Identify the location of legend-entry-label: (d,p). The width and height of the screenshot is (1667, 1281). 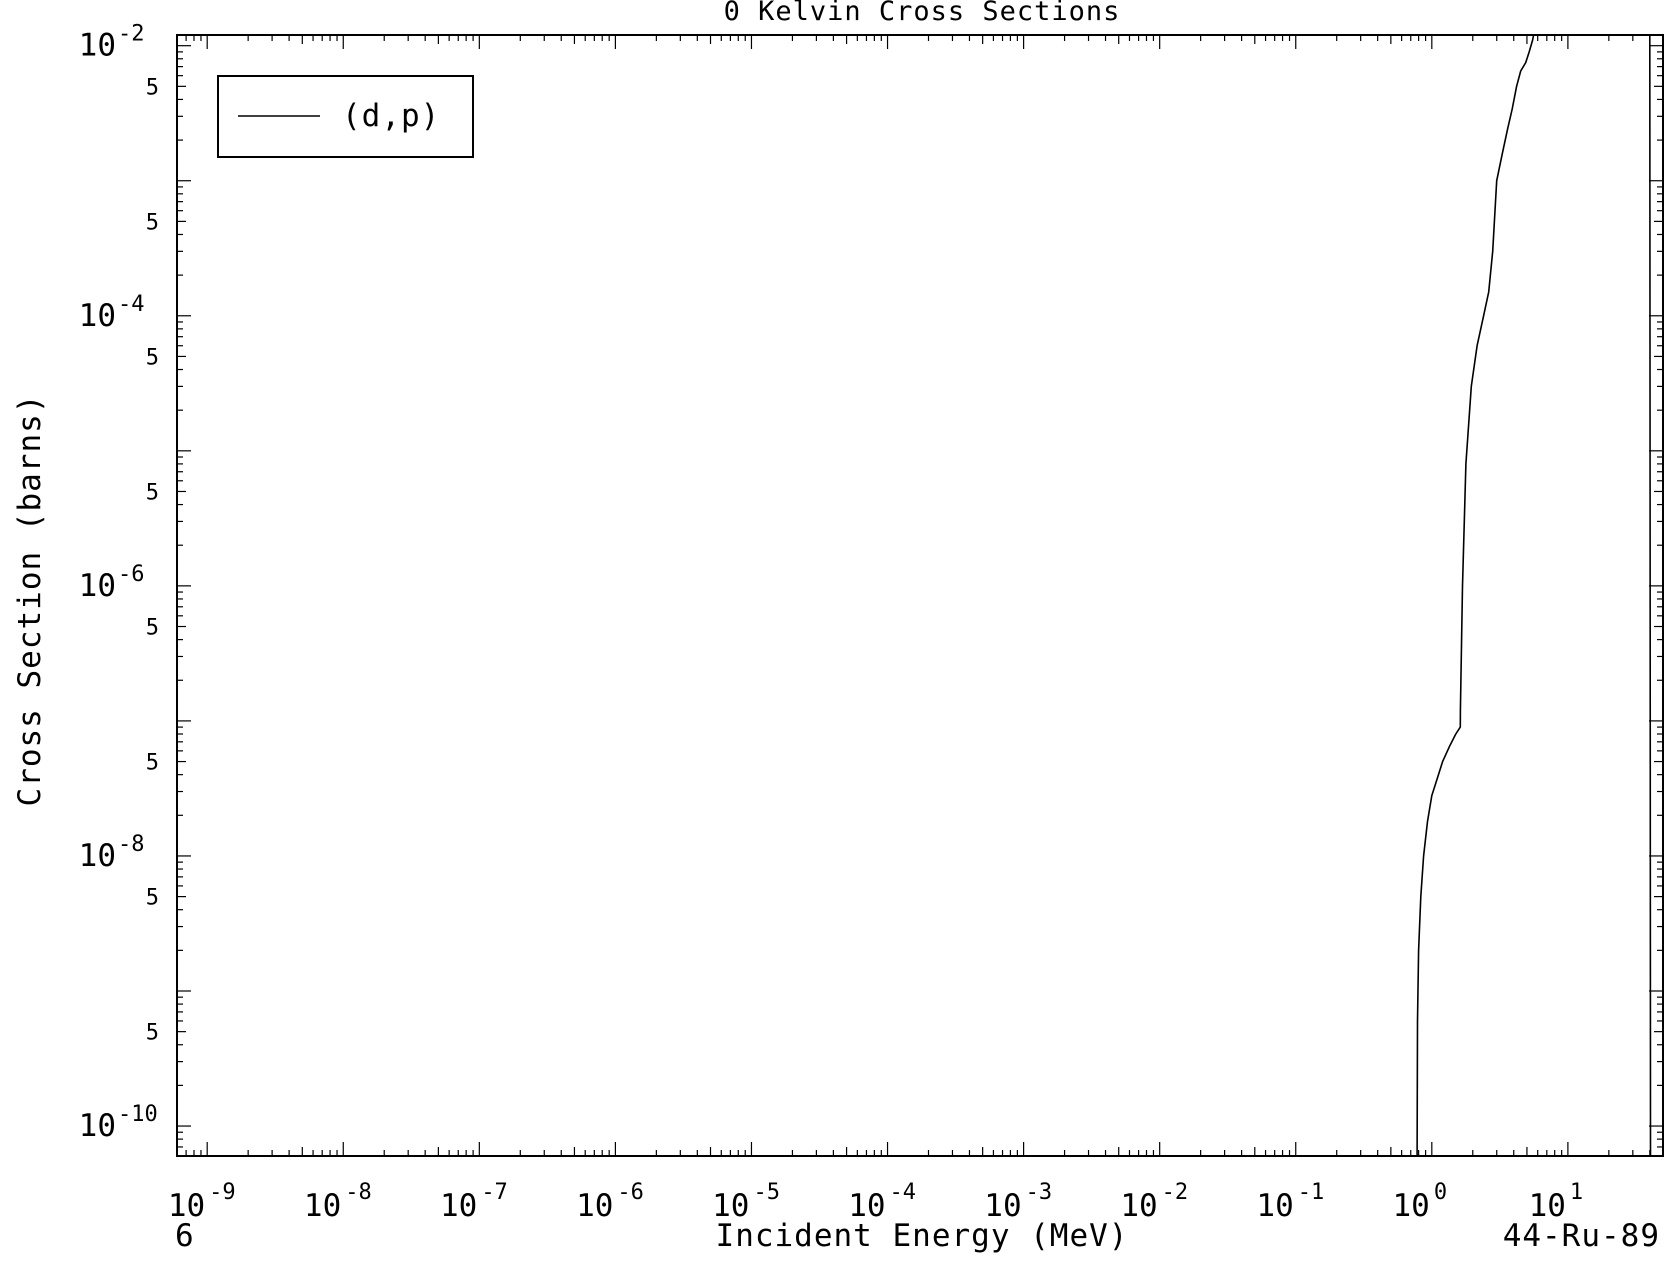
(391, 116).